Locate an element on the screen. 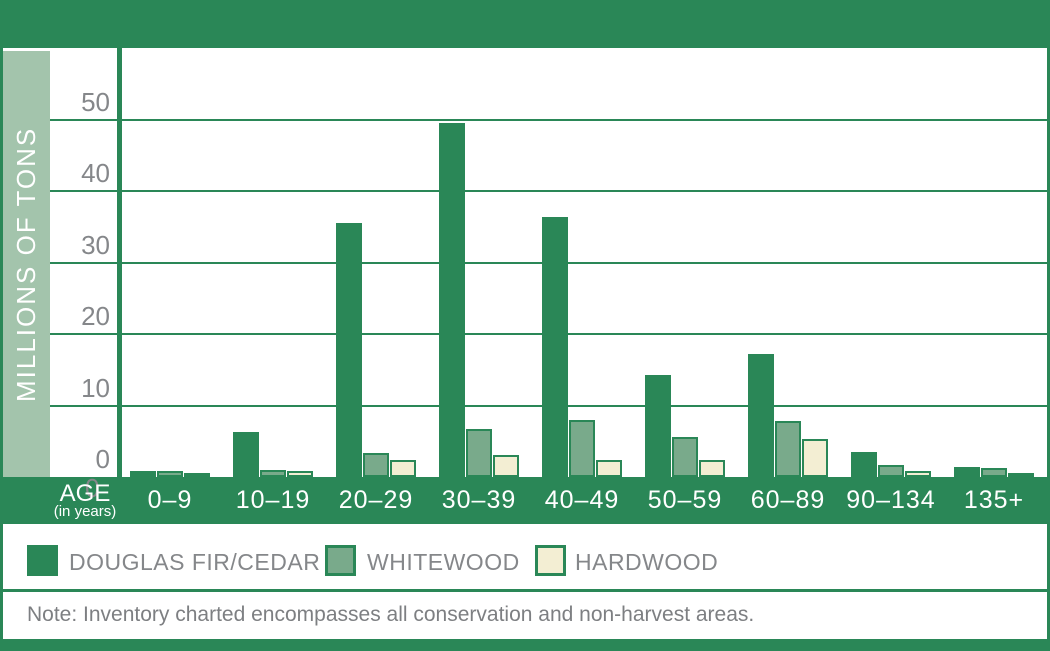 The height and width of the screenshot is (651, 1050). top-title-band is located at coordinates (525, 24).